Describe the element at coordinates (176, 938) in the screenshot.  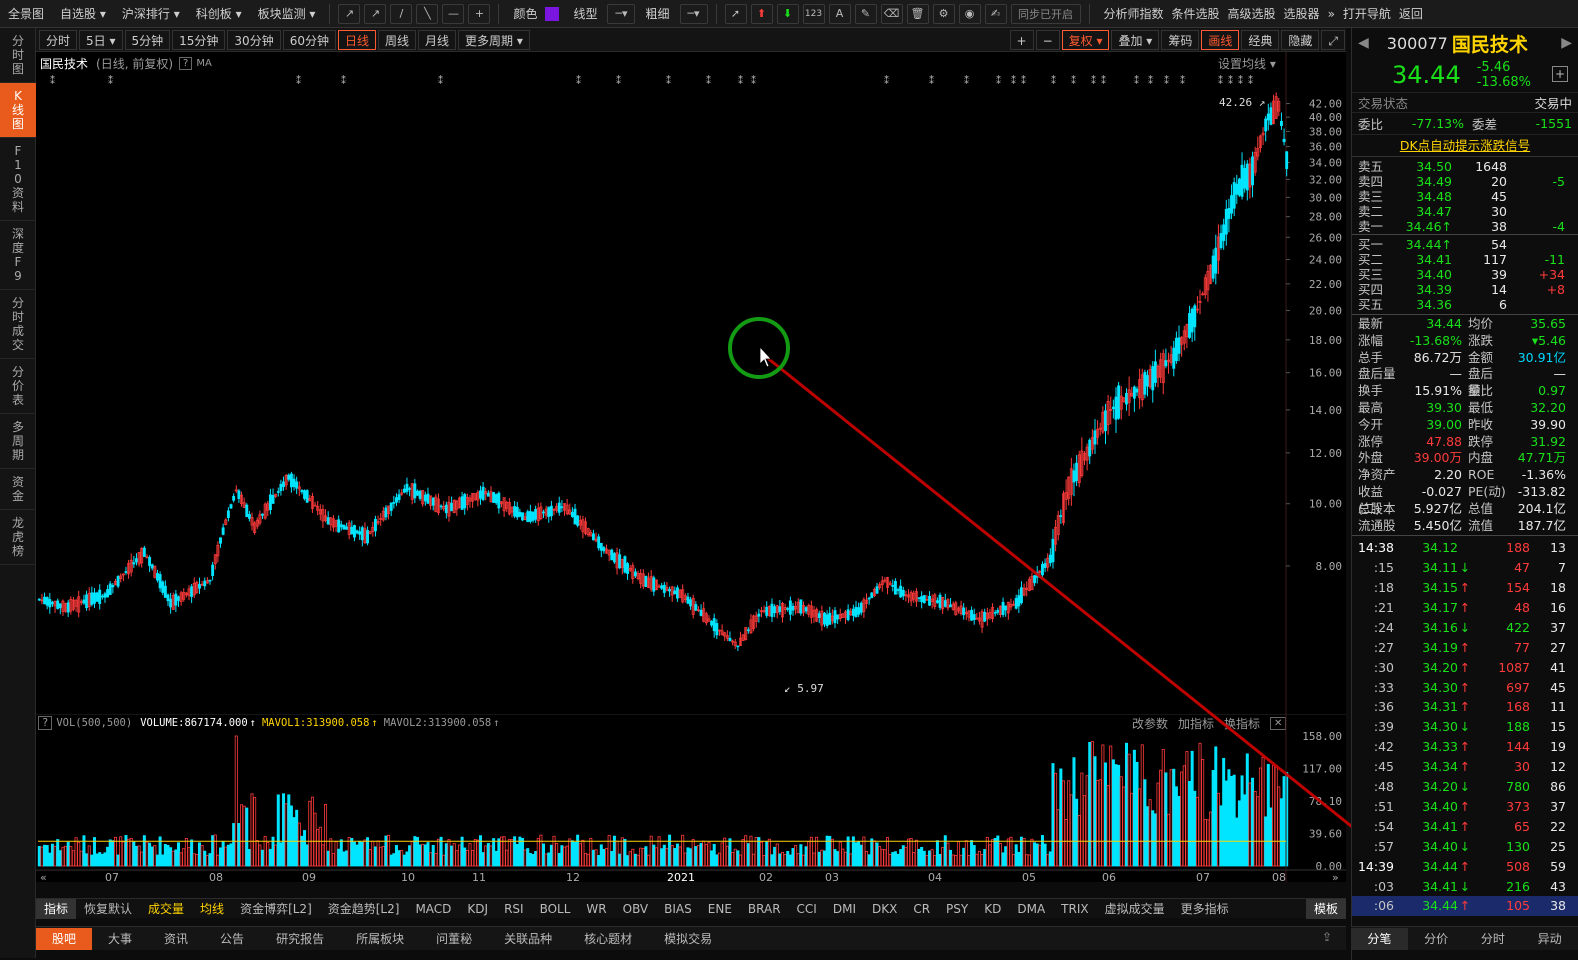
I see `bottom-tab: 资讯` at that location.